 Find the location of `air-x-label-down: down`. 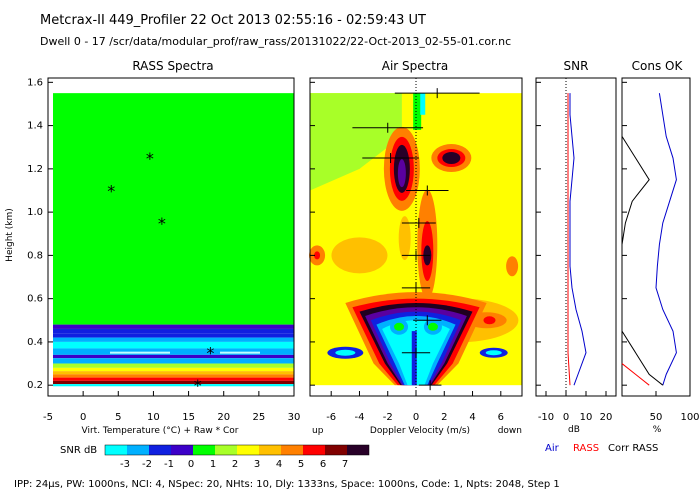

air-x-label-down: down is located at coordinates (510, 431).